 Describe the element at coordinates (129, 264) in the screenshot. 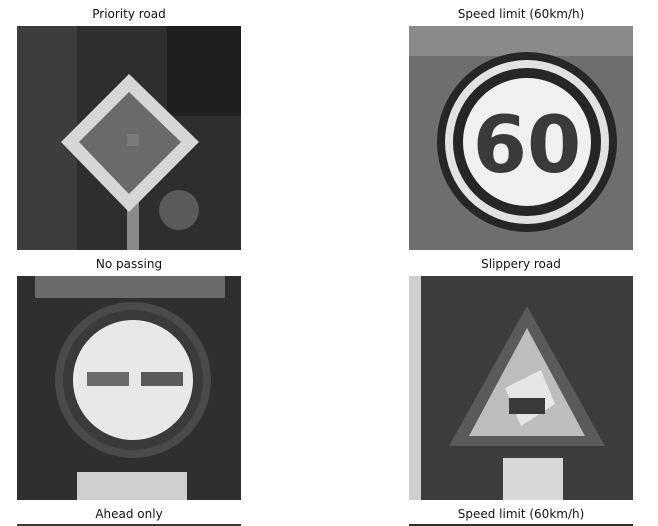

I see `panel-title: No passing` at that location.